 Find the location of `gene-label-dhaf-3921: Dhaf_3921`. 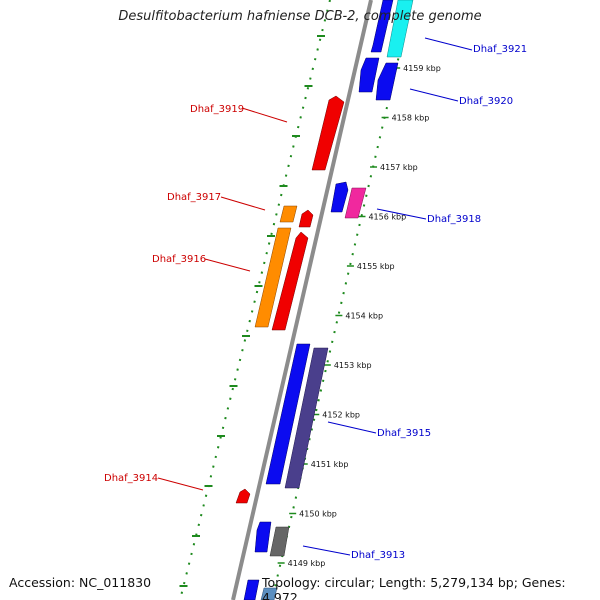

gene-label-dhaf-3921: Dhaf_3921 is located at coordinates (500, 49).